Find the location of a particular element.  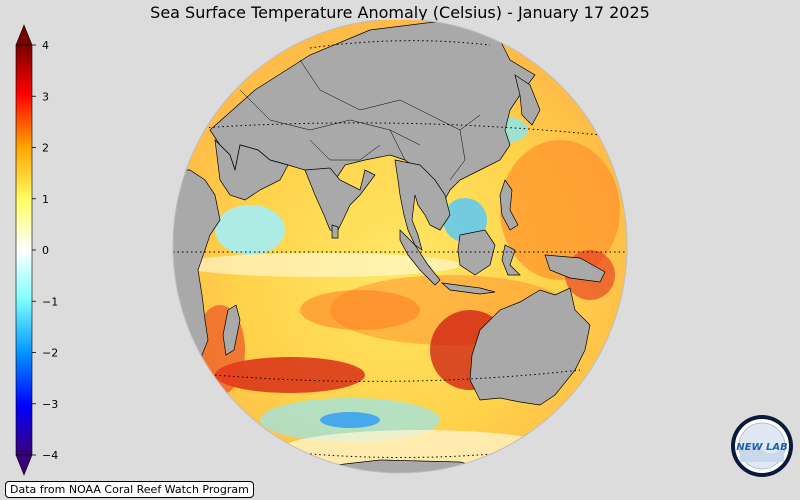

landmass-madagascar is located at coordinates (231, 330).